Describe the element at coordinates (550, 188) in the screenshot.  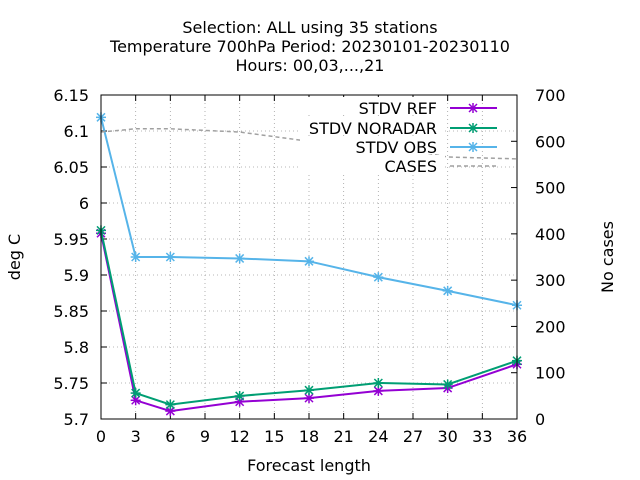
I see `y2-tick-label: 500` at that location.